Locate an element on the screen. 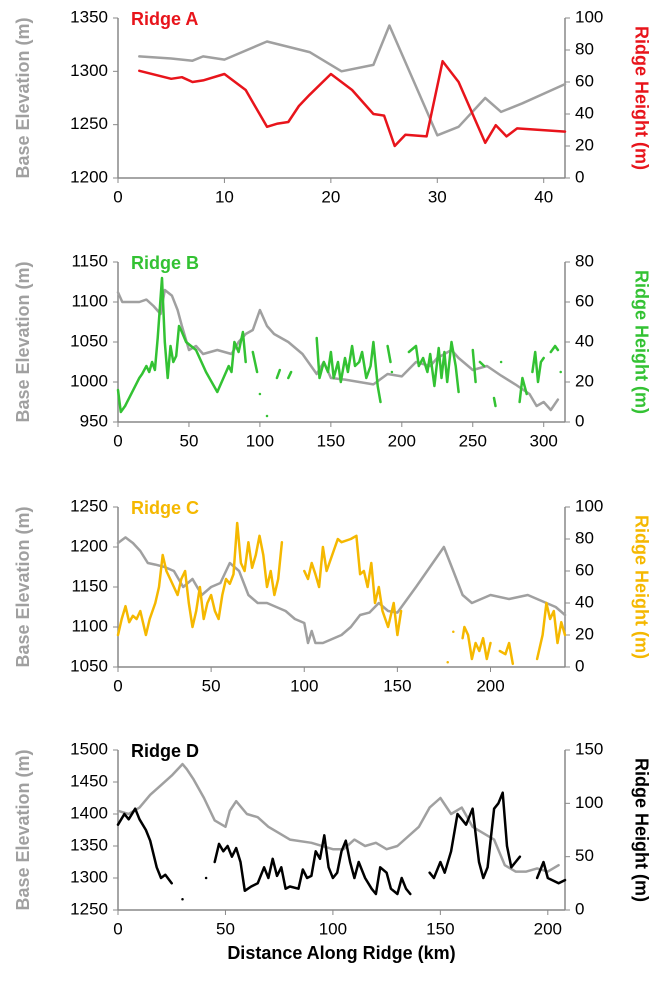  panel-title: Ridge D is located at coordinates (165, 751).